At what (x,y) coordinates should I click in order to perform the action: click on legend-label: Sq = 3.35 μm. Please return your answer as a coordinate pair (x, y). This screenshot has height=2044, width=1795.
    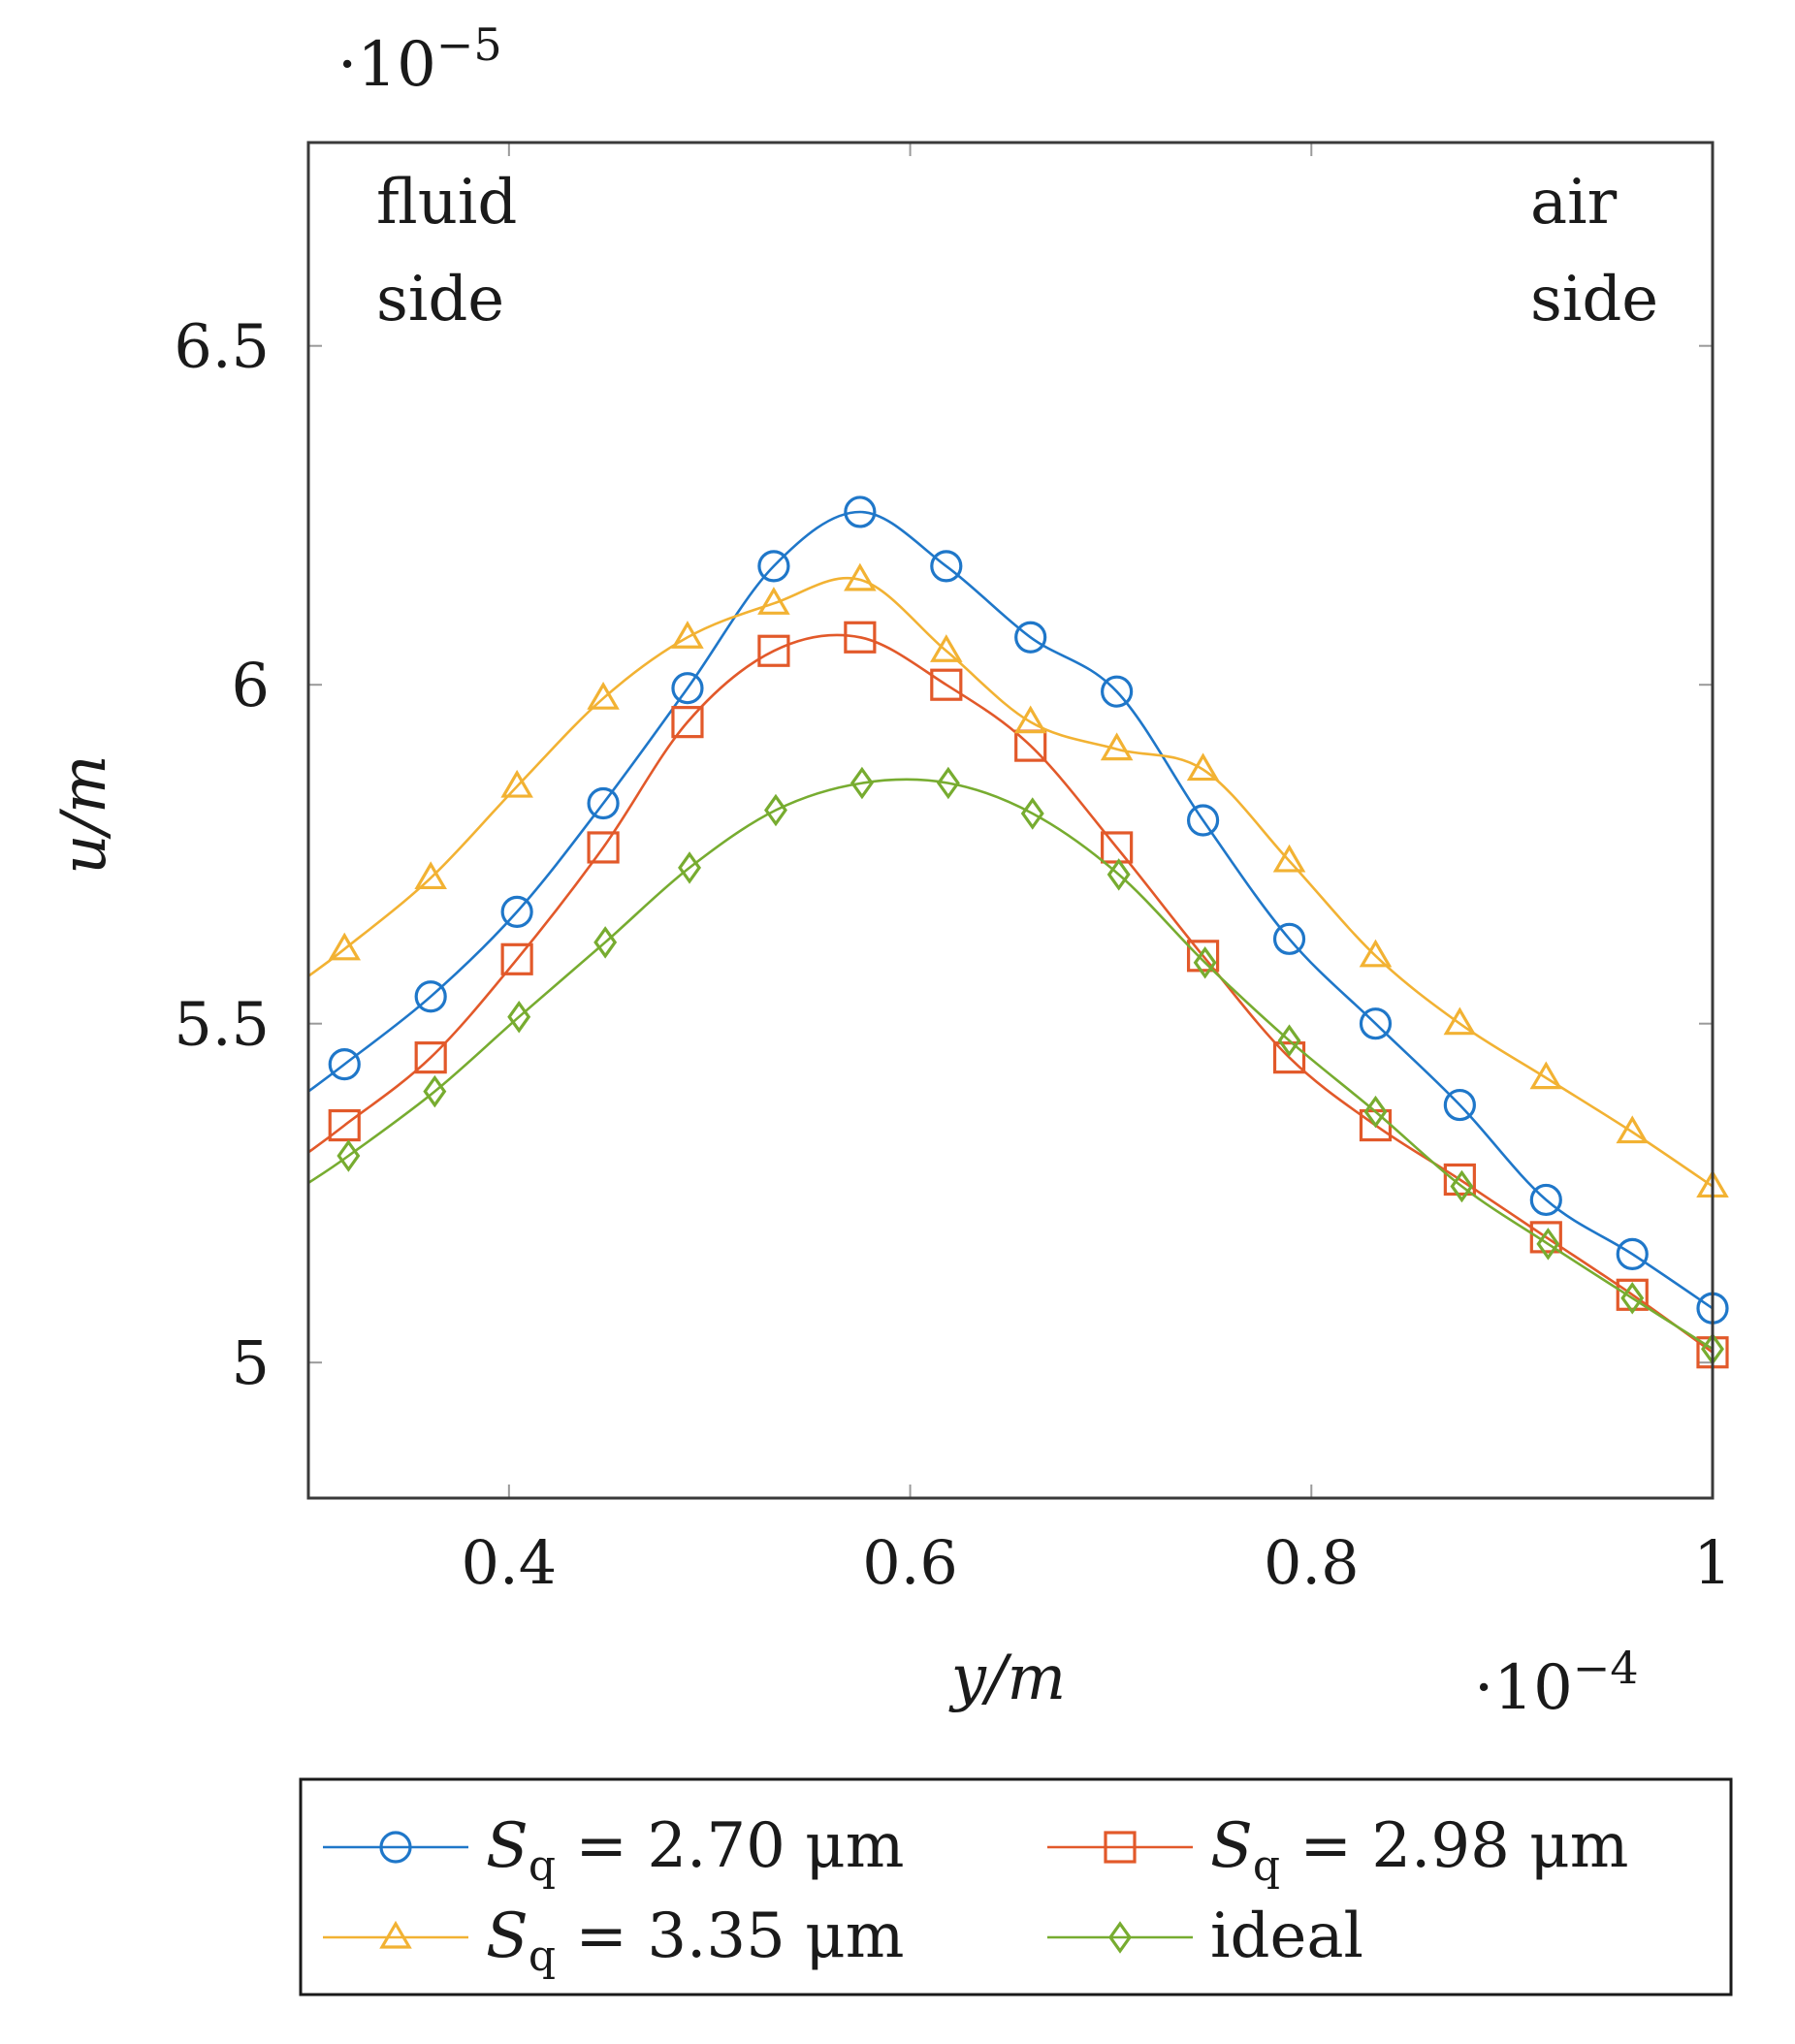
    Looking at the image, I should click on (695, 1940).